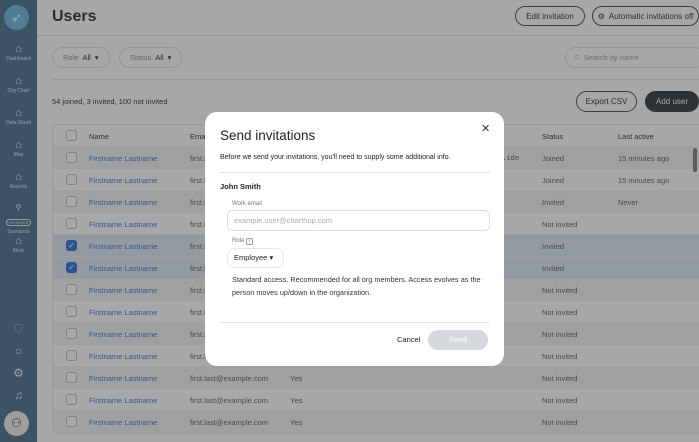 The width and height of the screenshot is (699, 442). What do you see at coordinates (550, 16) in the screenshot?
I see `edit-invitation-button: Edit invitation` at bounding box center [550, 16].